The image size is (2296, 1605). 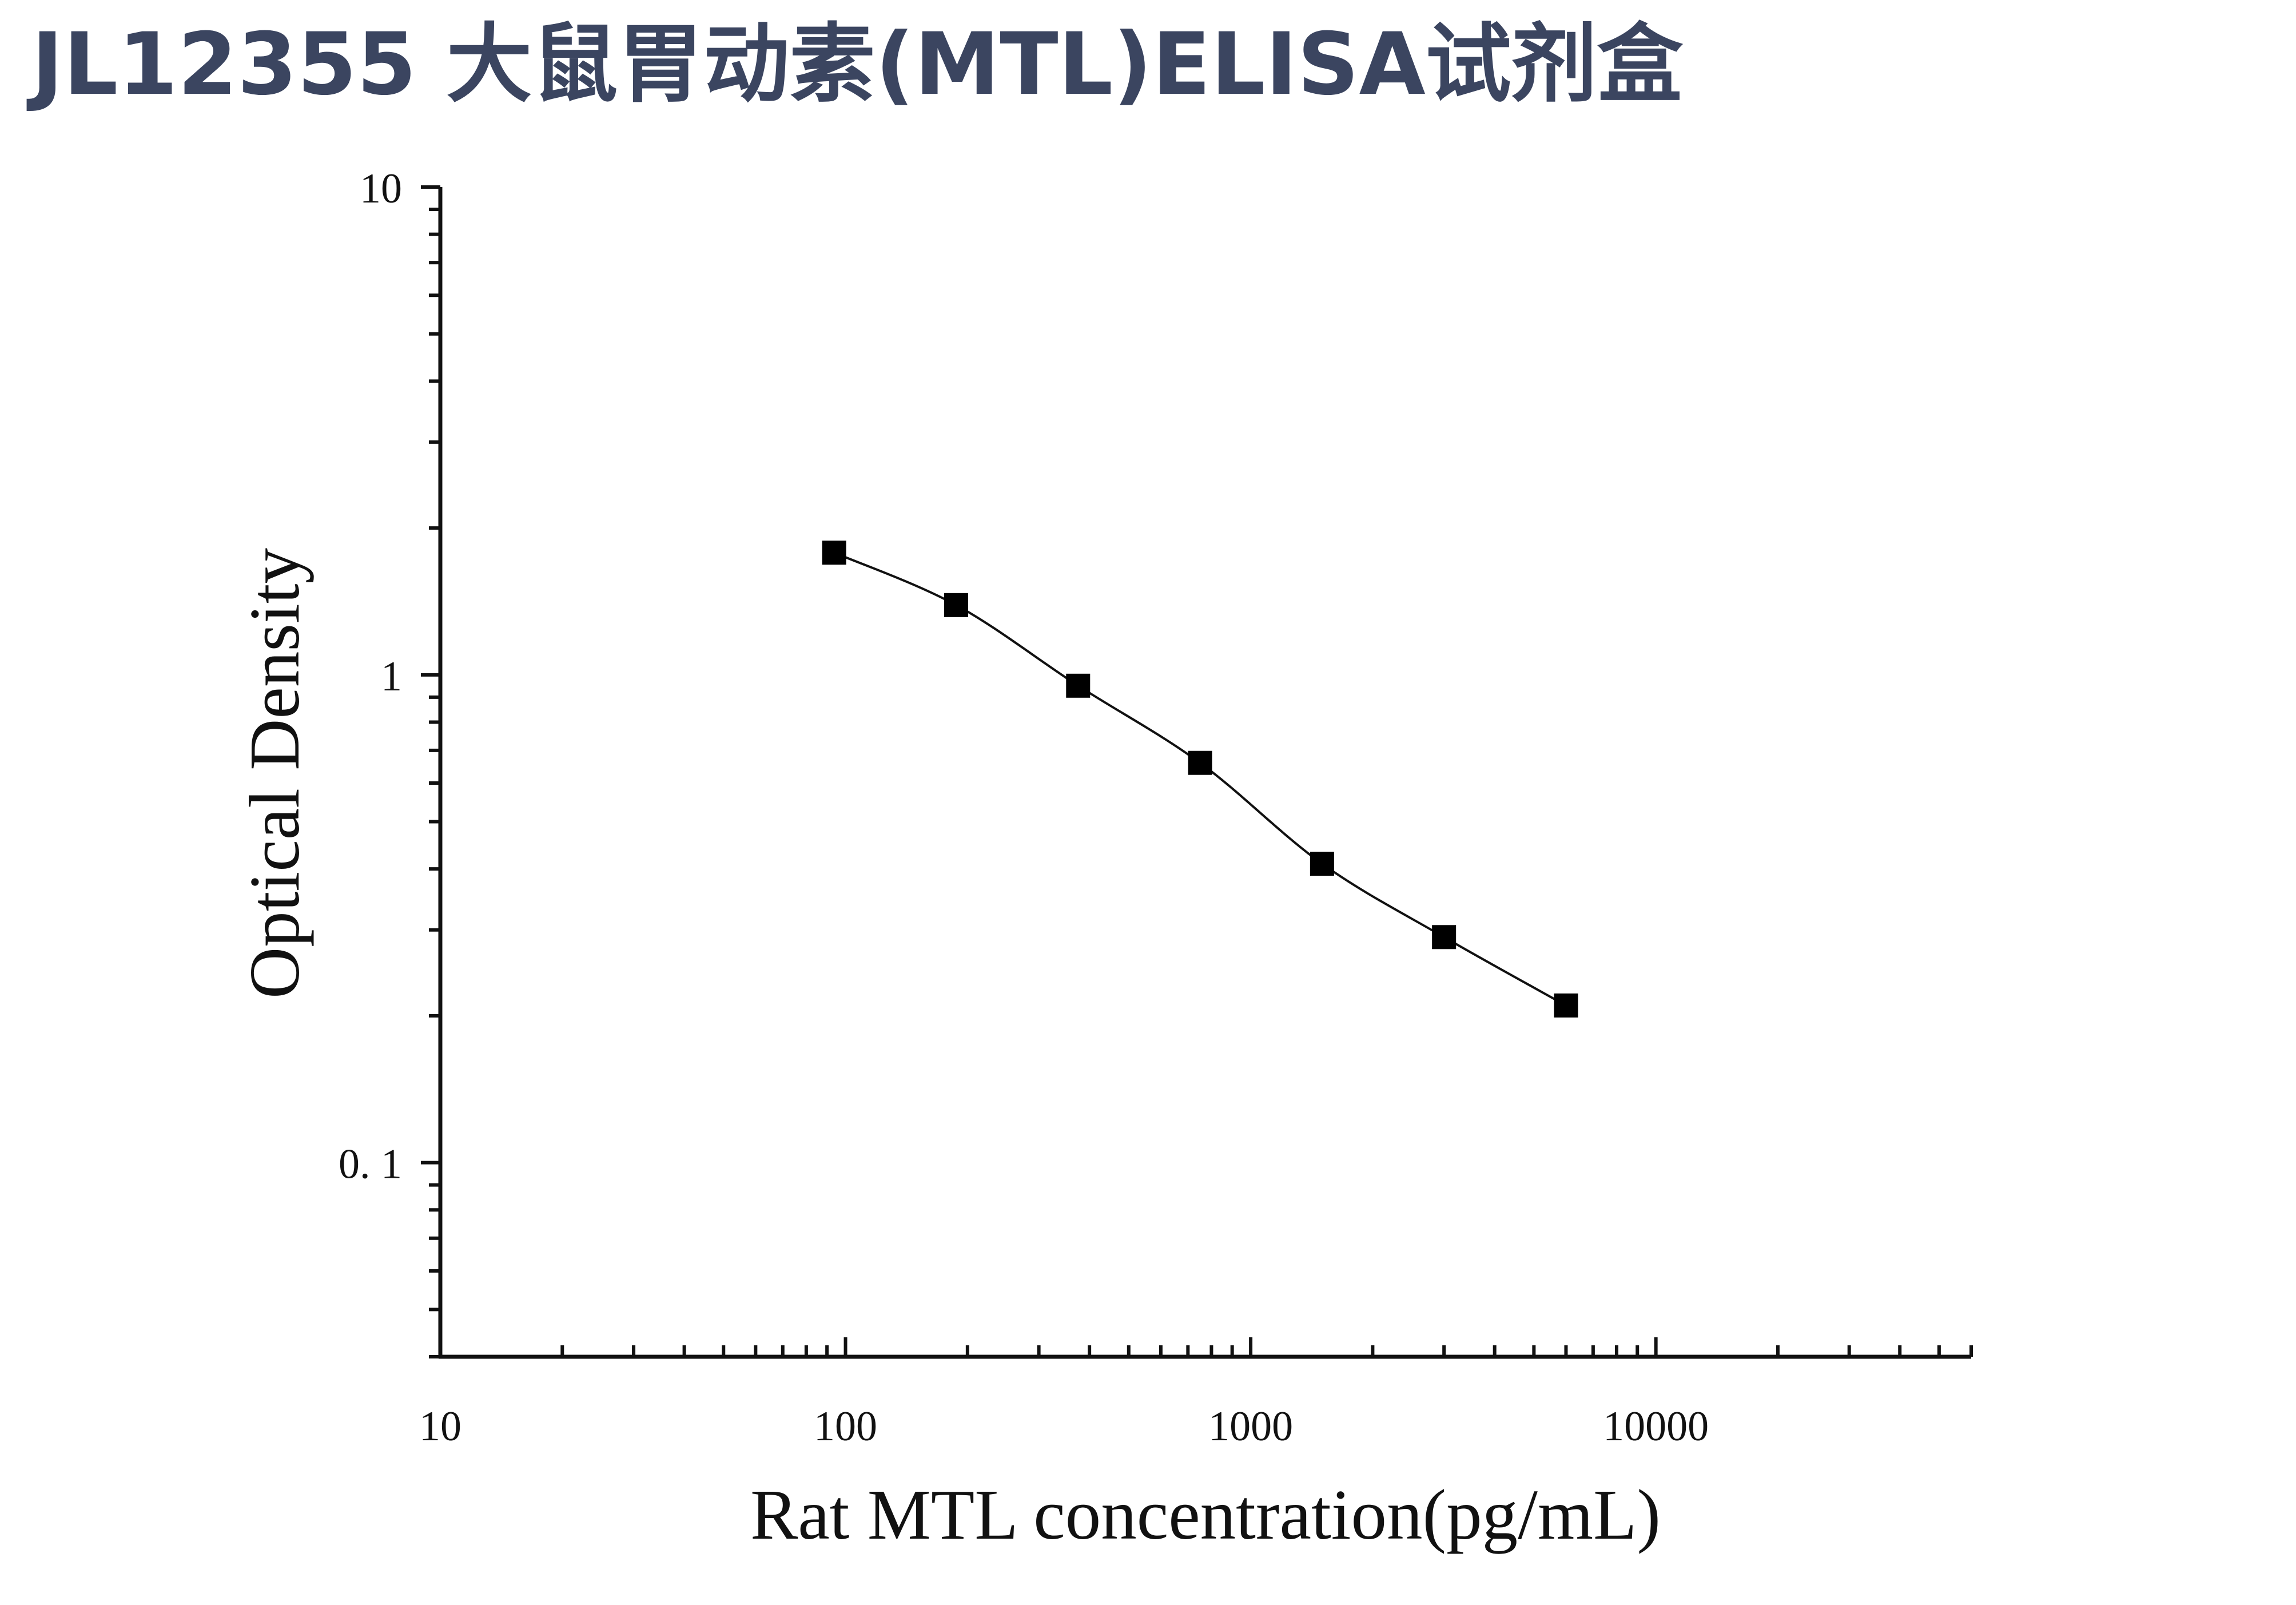 I want to click on fit-curve, so click(x=1200, y=779).